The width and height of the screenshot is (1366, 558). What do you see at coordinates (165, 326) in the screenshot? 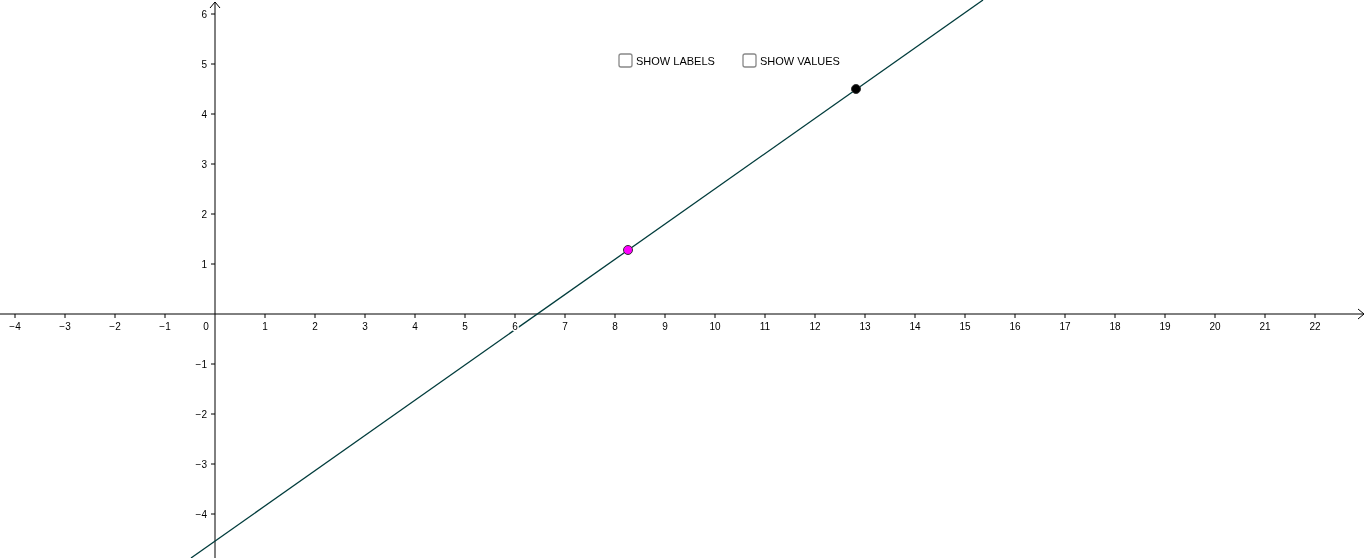
I see `x-tick-label: −1` at bounding box center [165, 326].